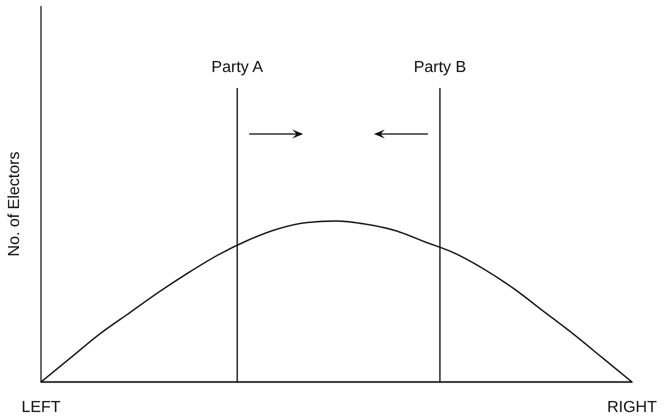  I want to click on text: Party A, so click(237, 67).